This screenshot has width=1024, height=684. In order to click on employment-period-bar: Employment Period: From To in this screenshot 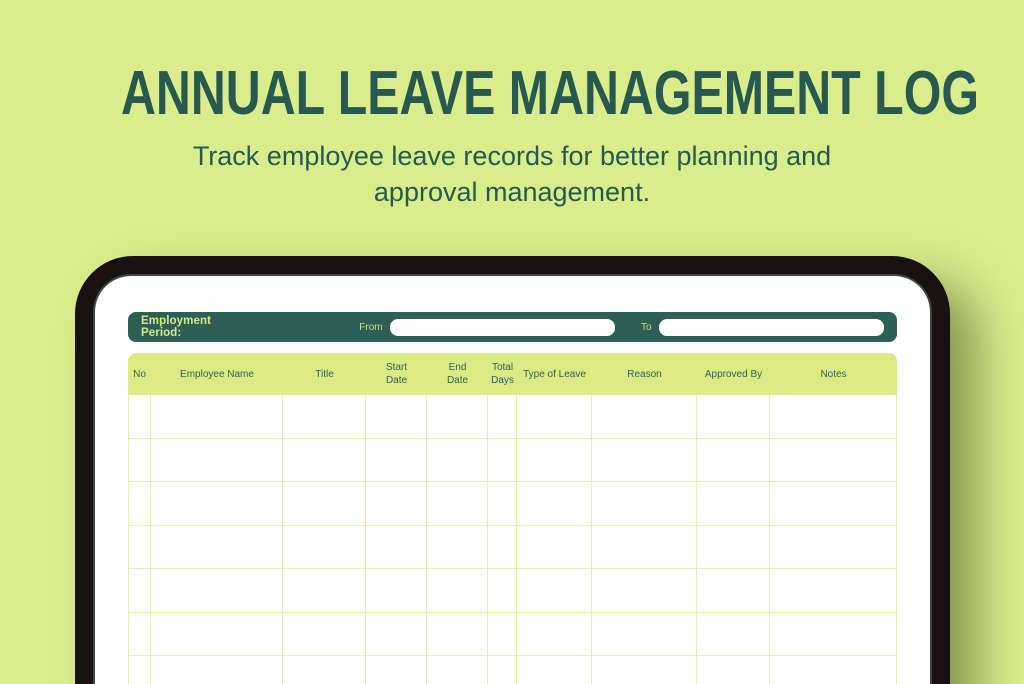, I will do `click(512, 327)`.